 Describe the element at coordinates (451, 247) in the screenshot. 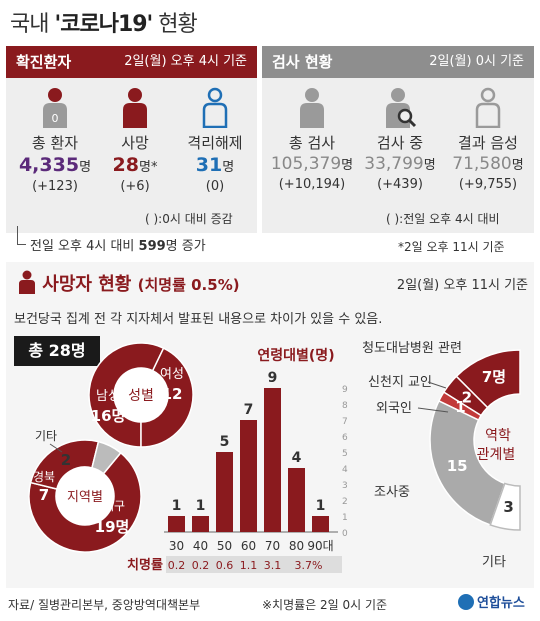

I see `tests-footnote: *2일 오후 11시 기준` at that location.